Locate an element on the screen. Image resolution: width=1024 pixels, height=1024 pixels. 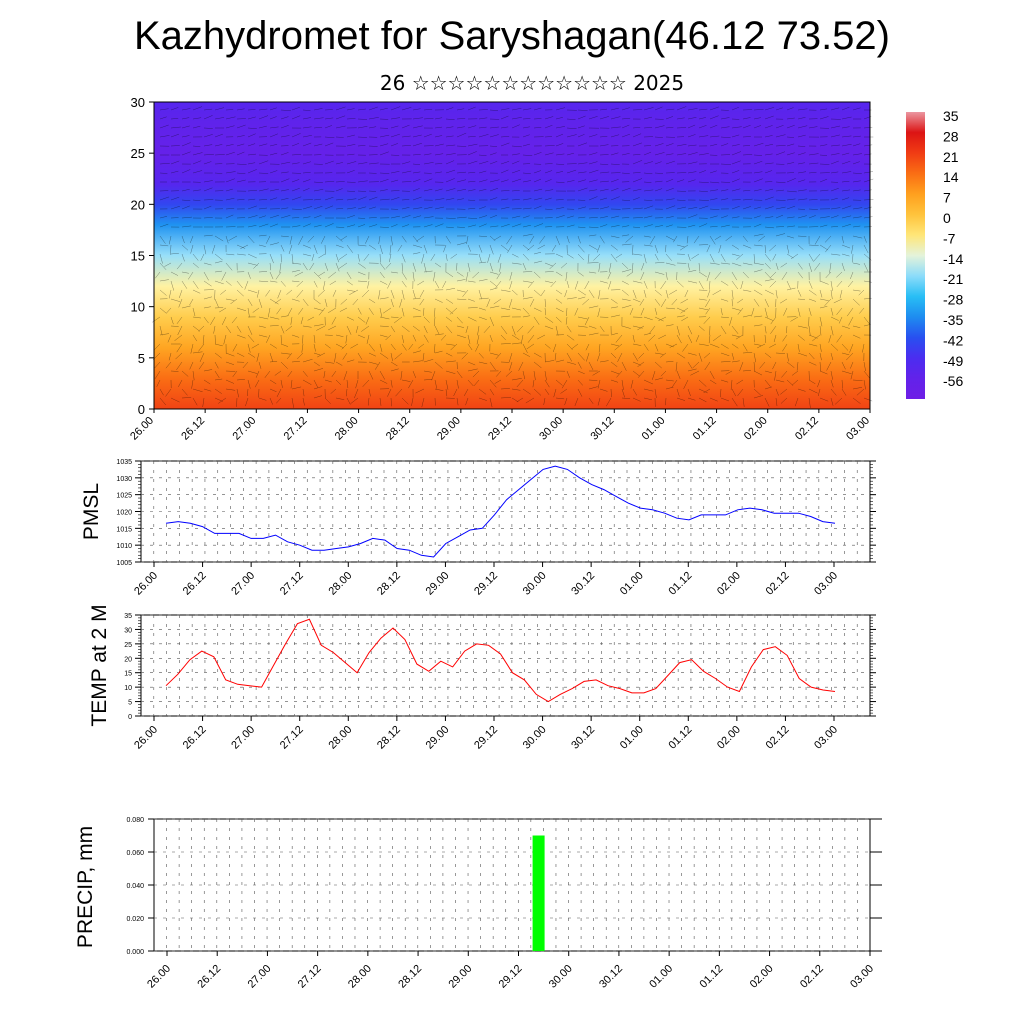
pmsl-x-tick-label: 26.12 is located at coordinates (195, 584).